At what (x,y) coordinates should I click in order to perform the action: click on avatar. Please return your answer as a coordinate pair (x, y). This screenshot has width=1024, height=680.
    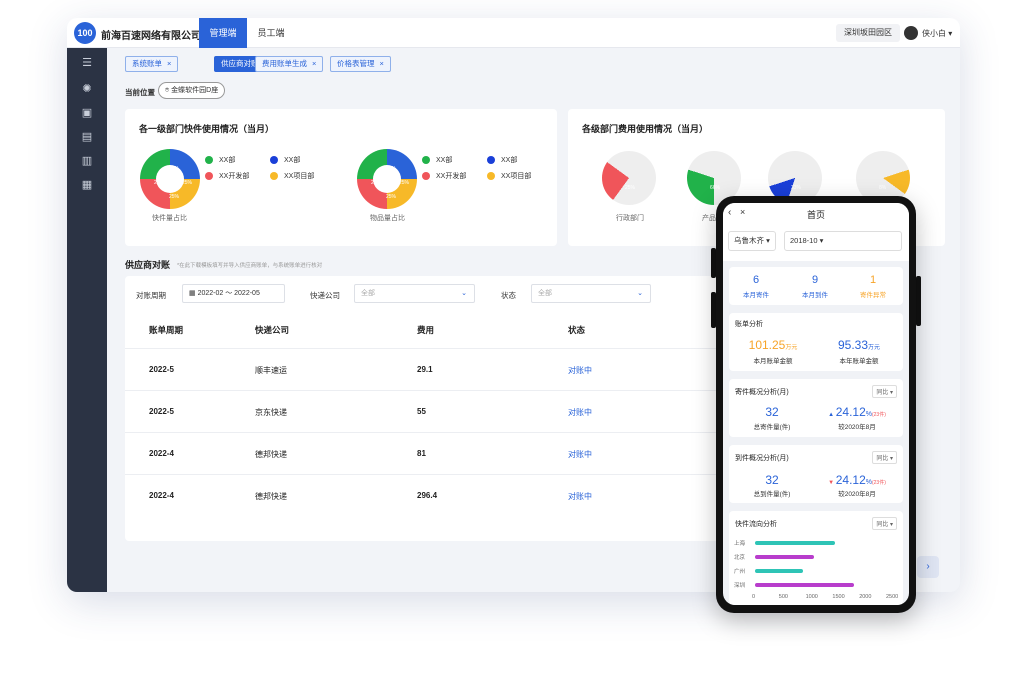
    Looking at the image, I should click on (911, 33).